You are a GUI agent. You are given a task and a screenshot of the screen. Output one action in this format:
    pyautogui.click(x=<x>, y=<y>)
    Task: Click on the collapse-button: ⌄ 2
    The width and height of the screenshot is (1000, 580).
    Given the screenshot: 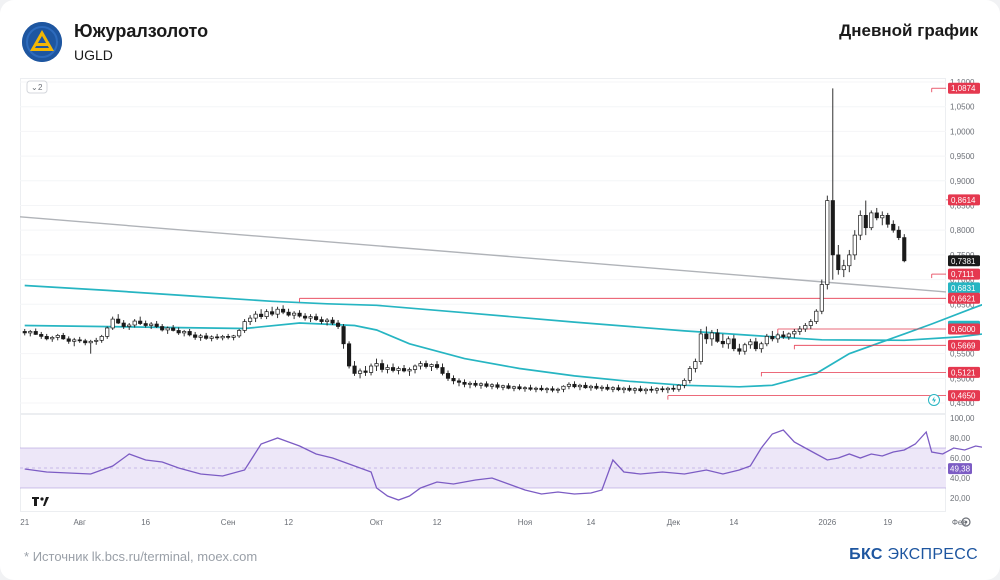 What is the action you would take?
    pyautogui.click(x=37, y=87)
    